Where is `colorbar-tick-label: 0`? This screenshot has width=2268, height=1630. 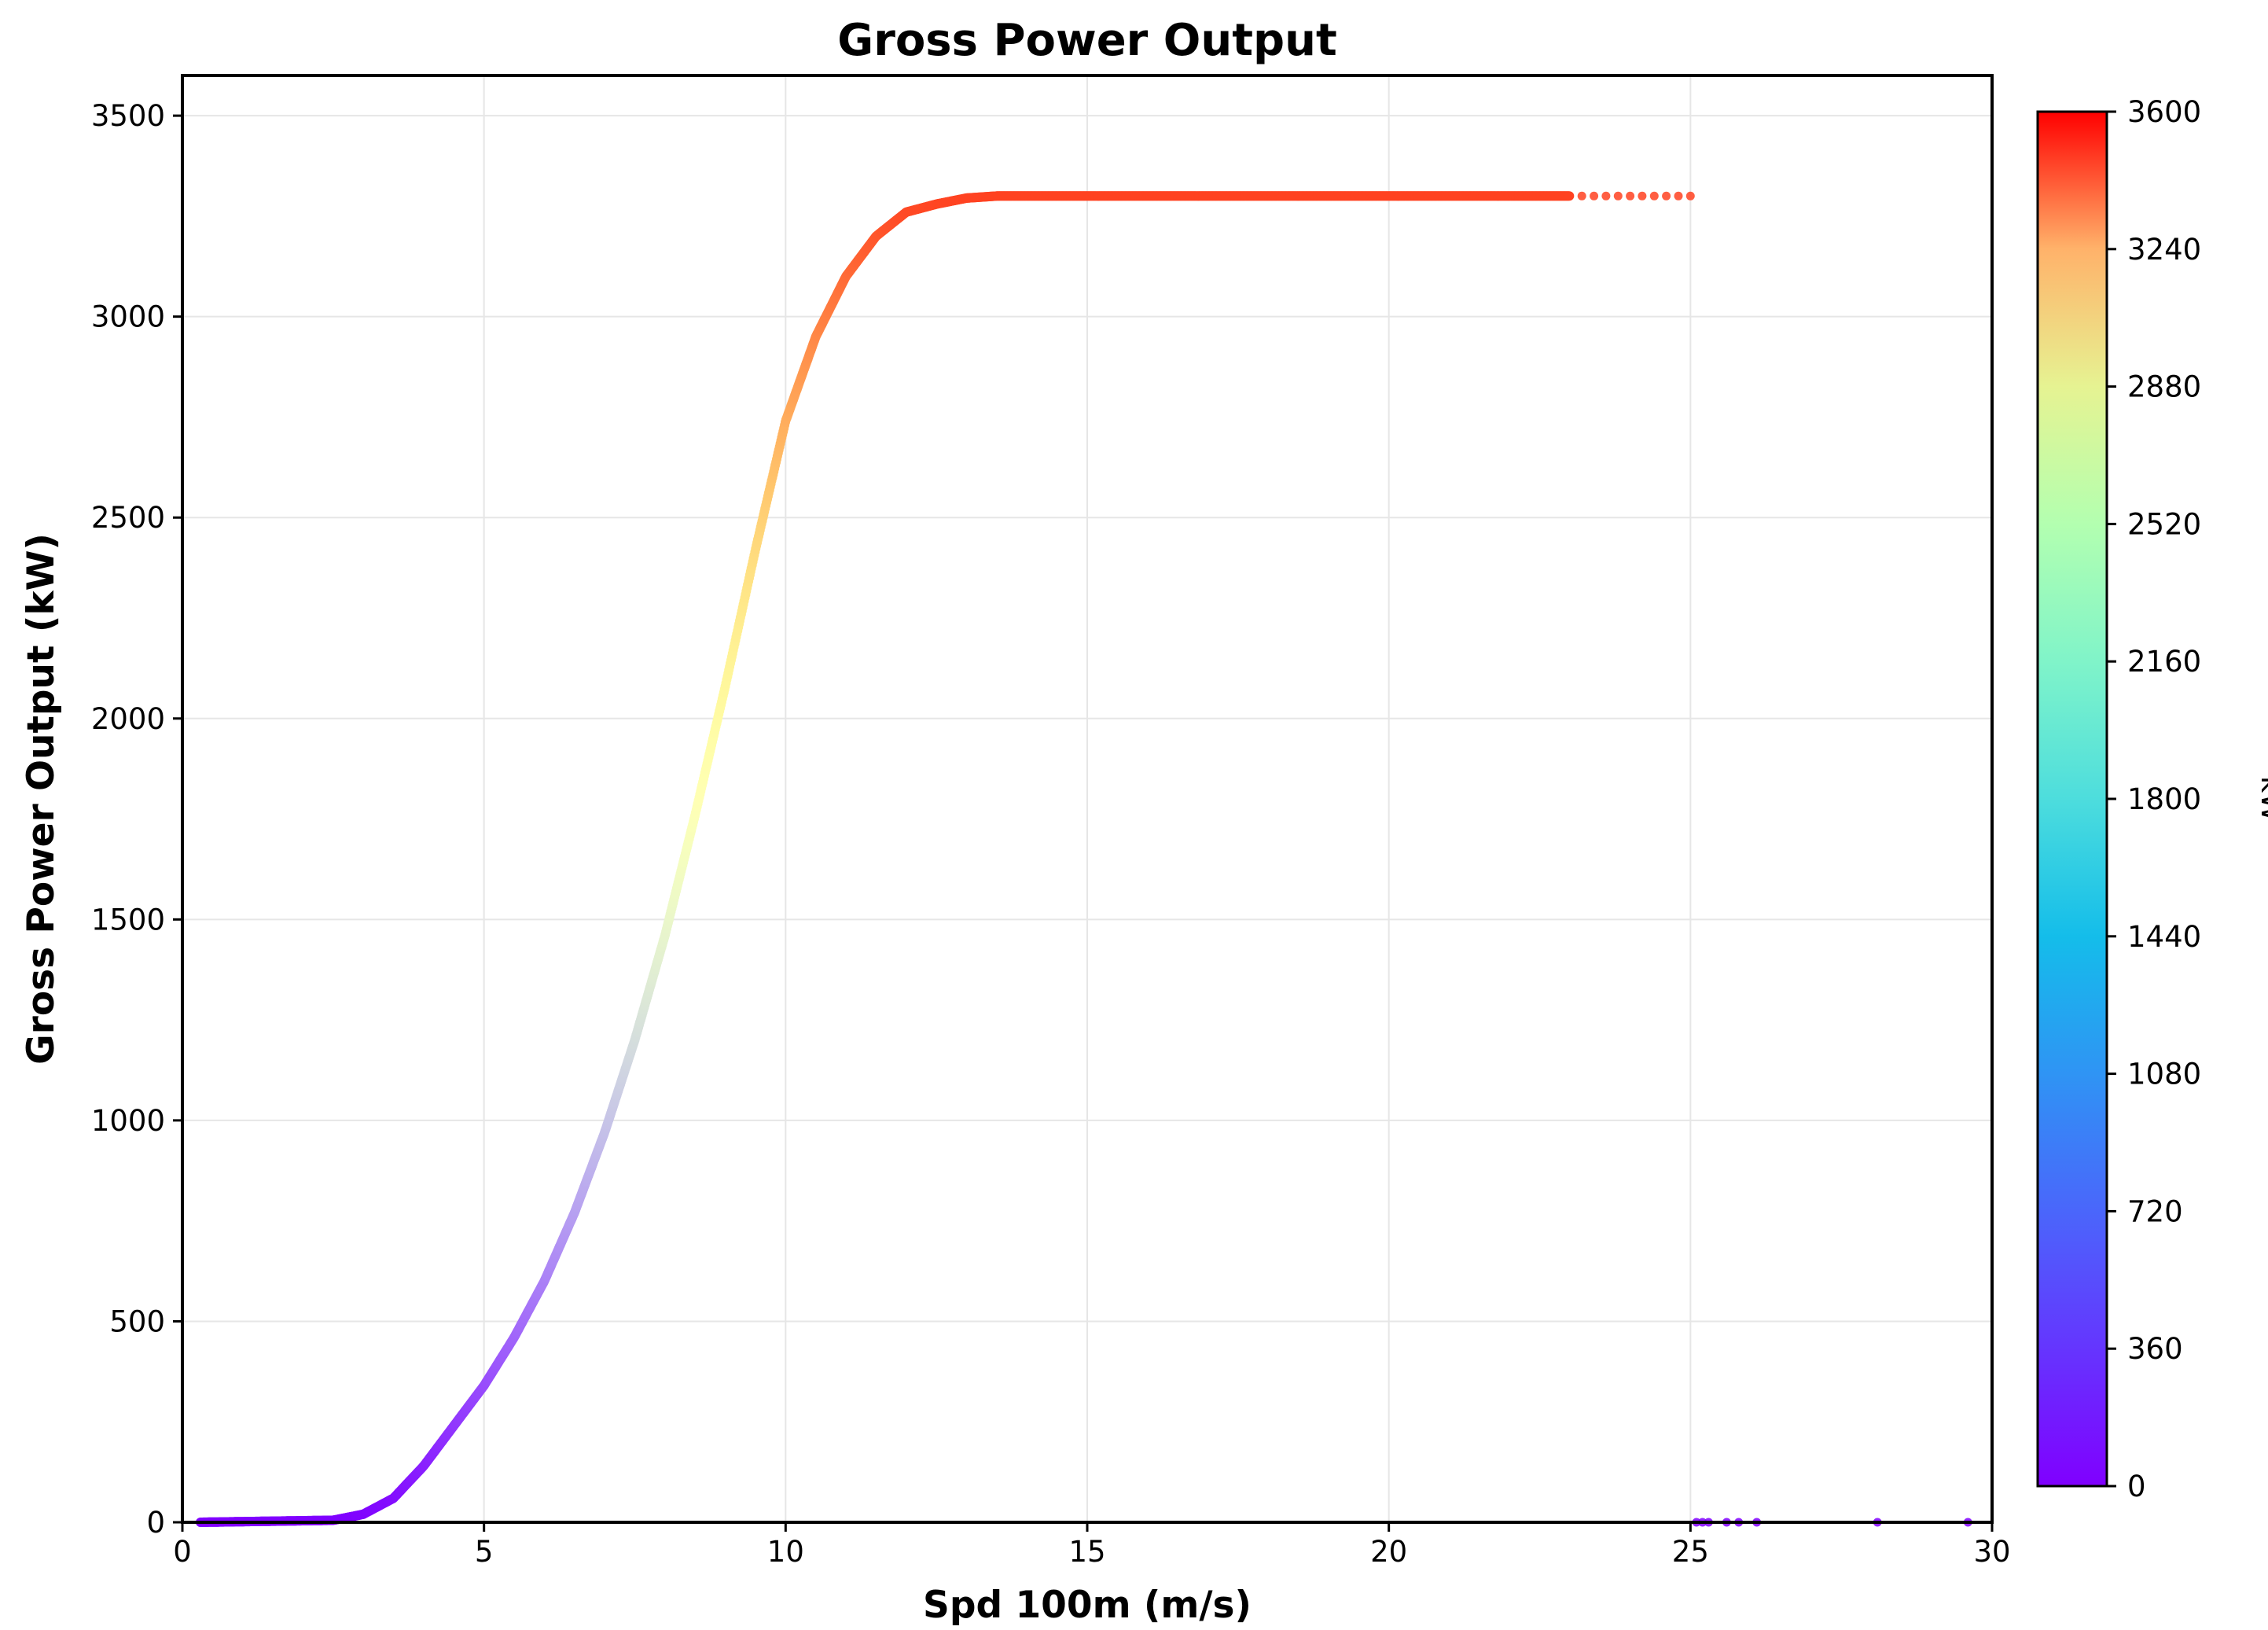
colorbar-tick-label: 0 is located at coordinates (2136, 1486).